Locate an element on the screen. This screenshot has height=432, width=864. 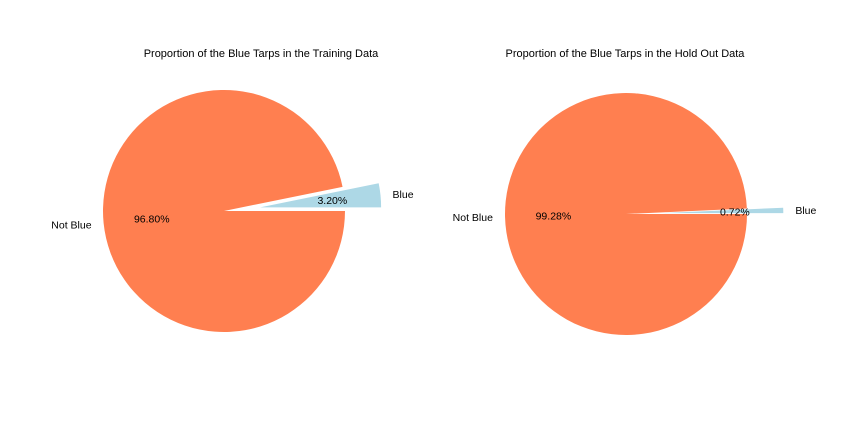
pie-labels-holdout: Blue 0.72% Not Blue 99.28% is located at coordinates (635, 214).